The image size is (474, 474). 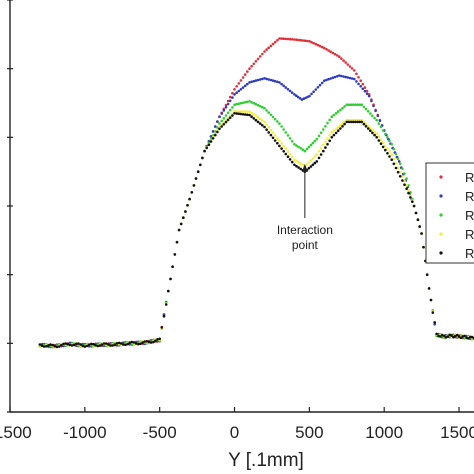 I want to click on legend-label: R, so click(x=469, y=177).